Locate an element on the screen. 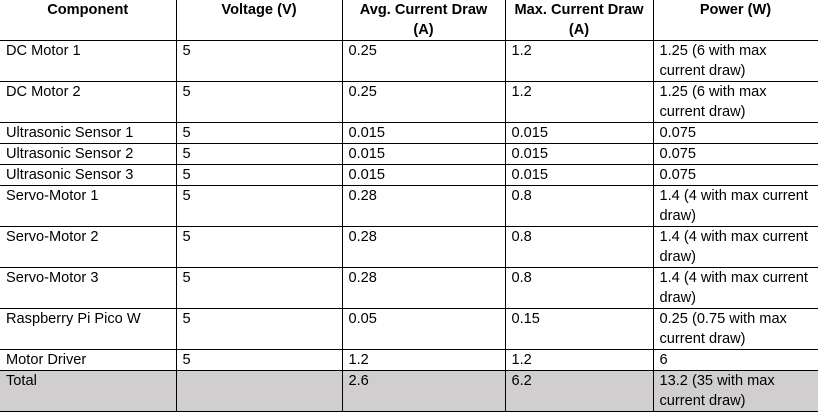 The width and height of the screenshot is (818, 420). table-row: Ultrasonic Sensor 2 5 0.015 0.015 0.075 is located at coordinates (409, 154).